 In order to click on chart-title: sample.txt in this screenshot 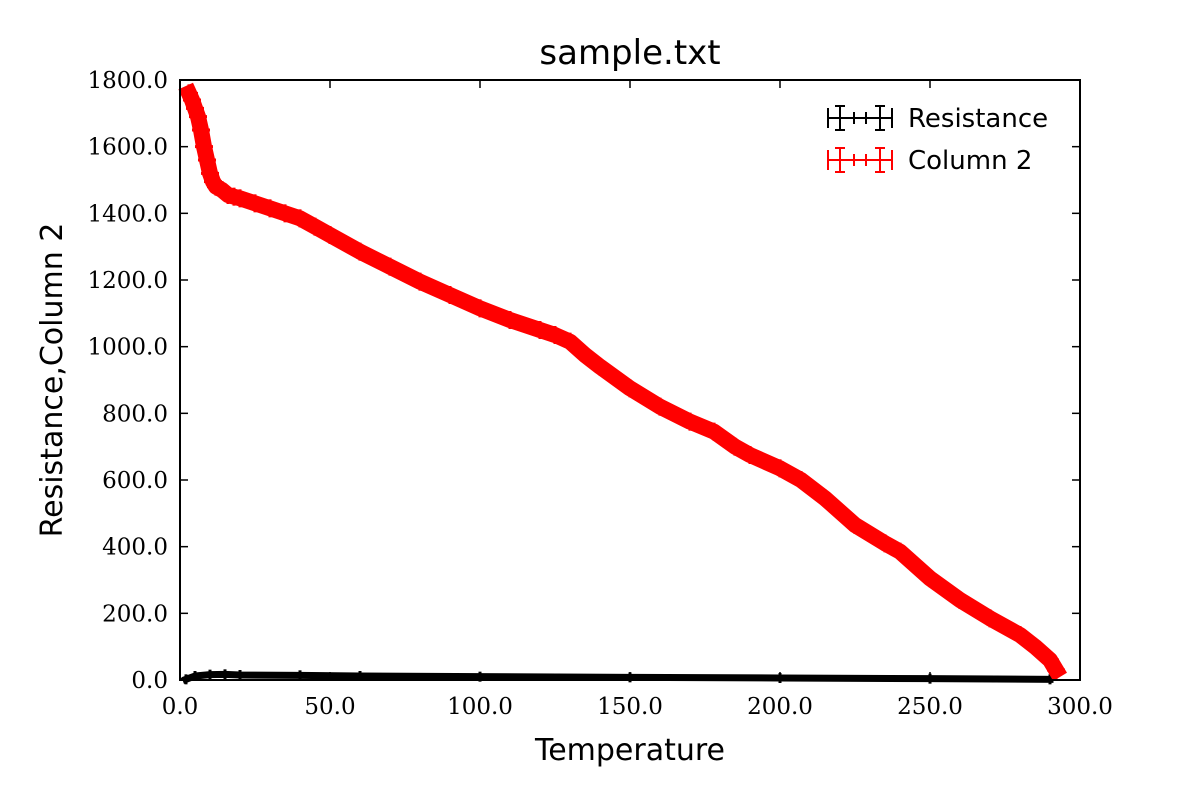, I will do `click(629, 53)`.